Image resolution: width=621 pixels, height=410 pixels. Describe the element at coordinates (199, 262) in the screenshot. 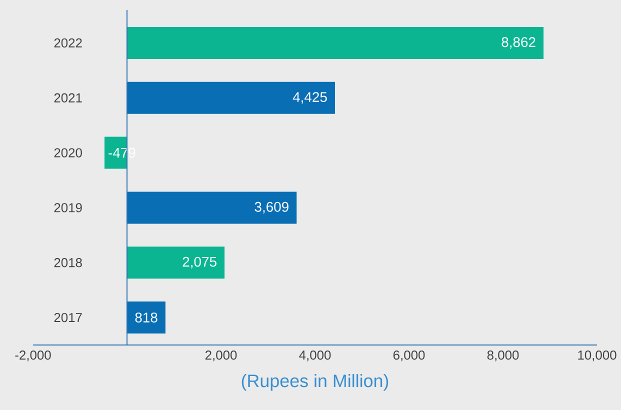

I see `data-label: 2,075` at that location.